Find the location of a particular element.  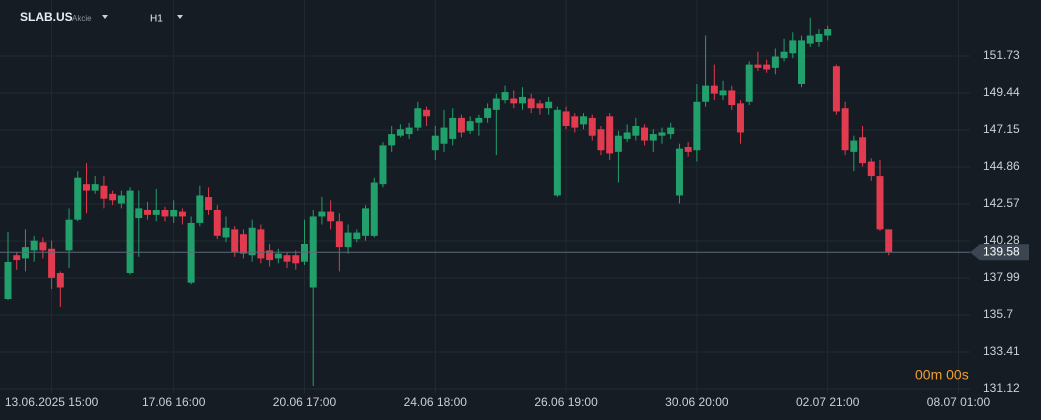

x-tick-label: 02.07 21:00 is located at coordinates (828, 402).